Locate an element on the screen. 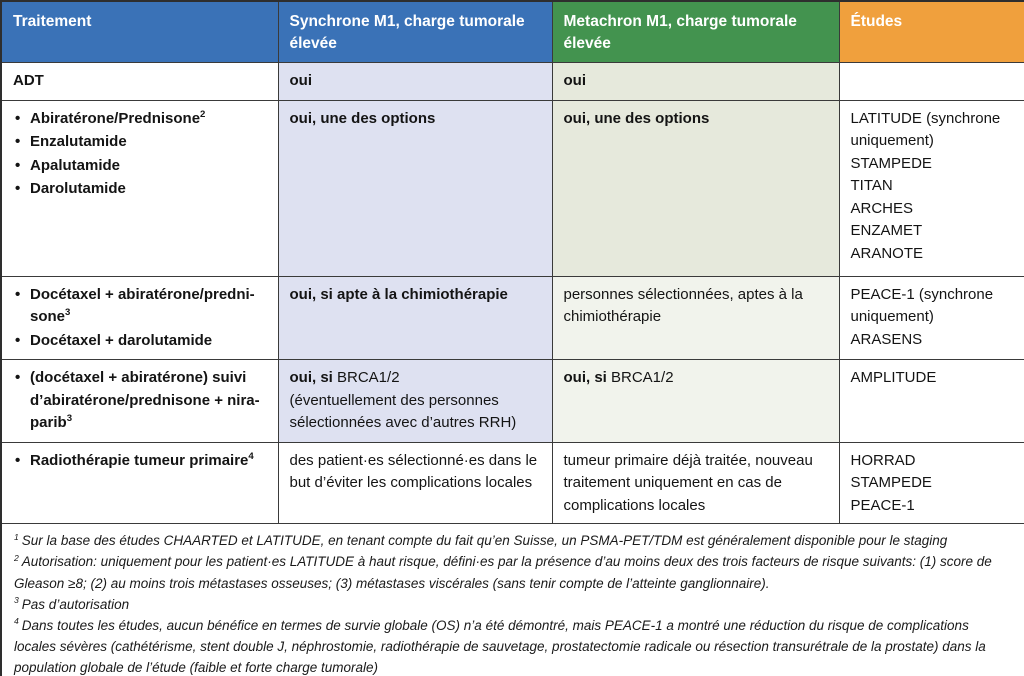 The width and height of the screenshot is (1024, 676). cell-adt-synchrone: oui is located at coordinates (415, 81).